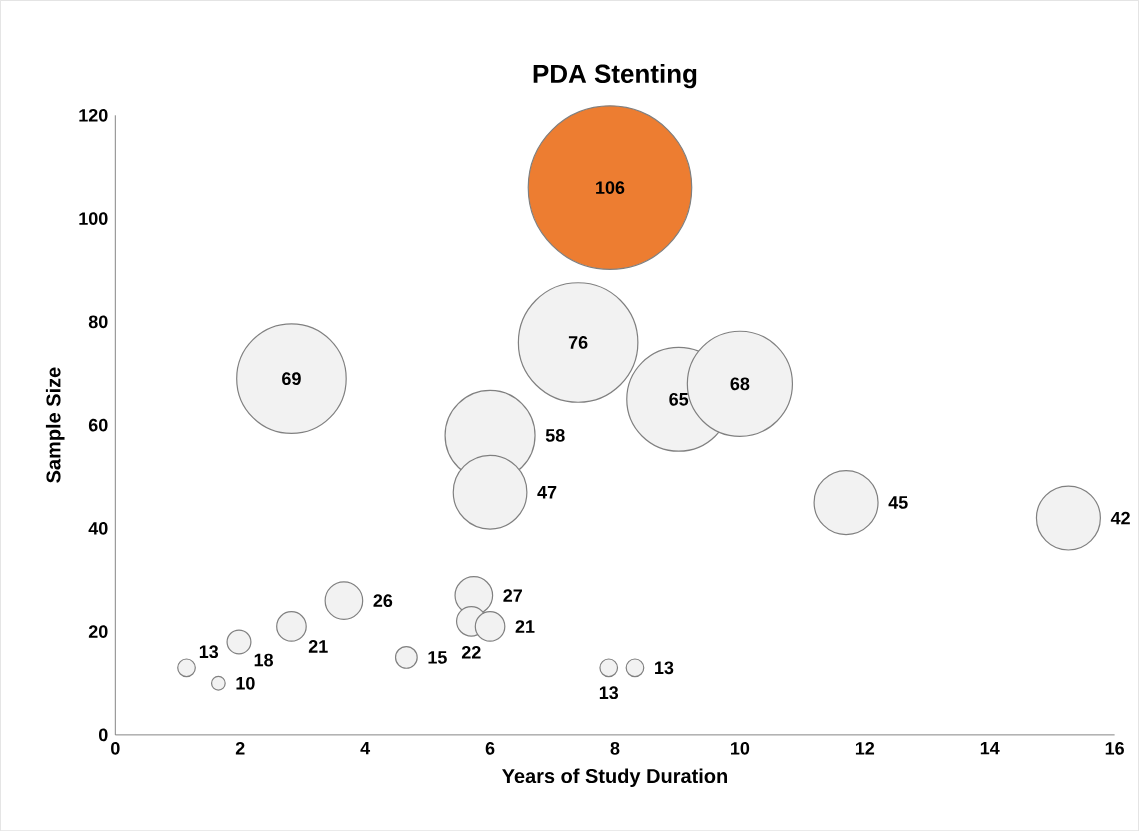 The width and height of the screenshot is (1139, 831). What do you see at coordinates (512, 595) in the screenshot?
I see `data-label: 27` at bounding box center [512, 595].